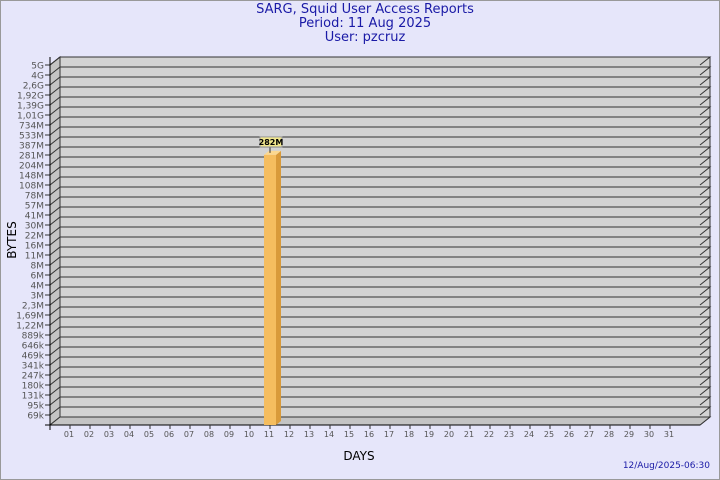 This screenshot has height=480, width=720. What do you see at coordinates (380, 421) in the screenshot?
I see `plot-floor` at bounding box center [380, 421].